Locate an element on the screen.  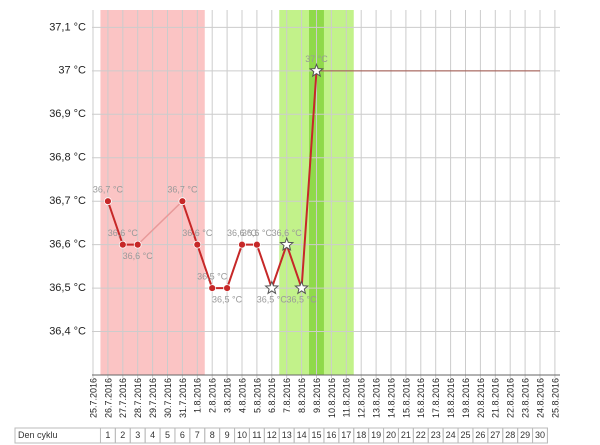
cycle-day: 4 is located at coordinates (152, 435).